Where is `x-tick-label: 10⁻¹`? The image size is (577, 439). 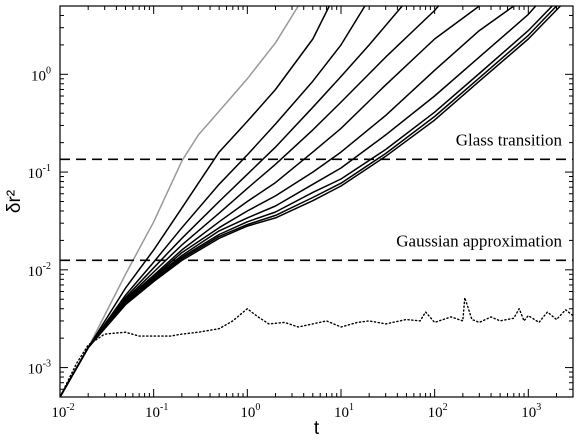
x-tick-label: 10⁻¹ is located at coordinates (156, 411).